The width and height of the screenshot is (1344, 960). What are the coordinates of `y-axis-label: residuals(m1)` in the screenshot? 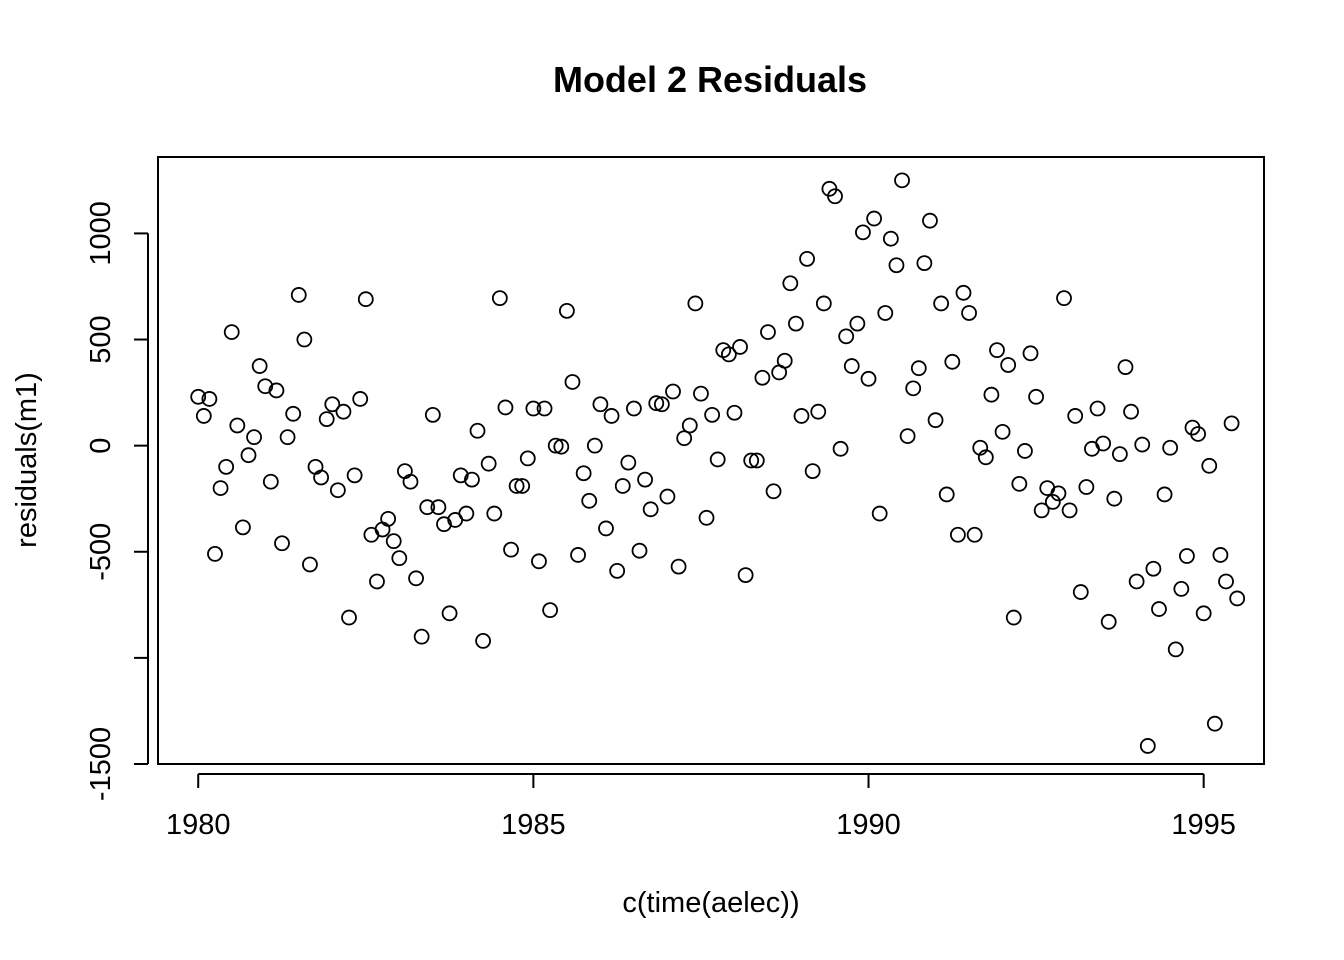 It's located at (27, 460).